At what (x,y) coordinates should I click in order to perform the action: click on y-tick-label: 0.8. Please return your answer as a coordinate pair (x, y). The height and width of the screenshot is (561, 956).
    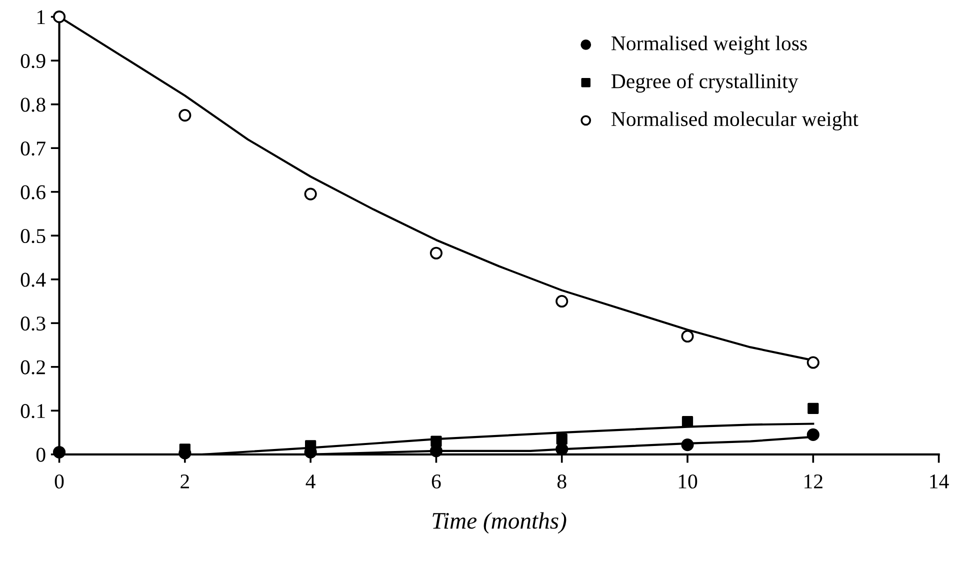
    Looking at the image, I should click on (33, 105).